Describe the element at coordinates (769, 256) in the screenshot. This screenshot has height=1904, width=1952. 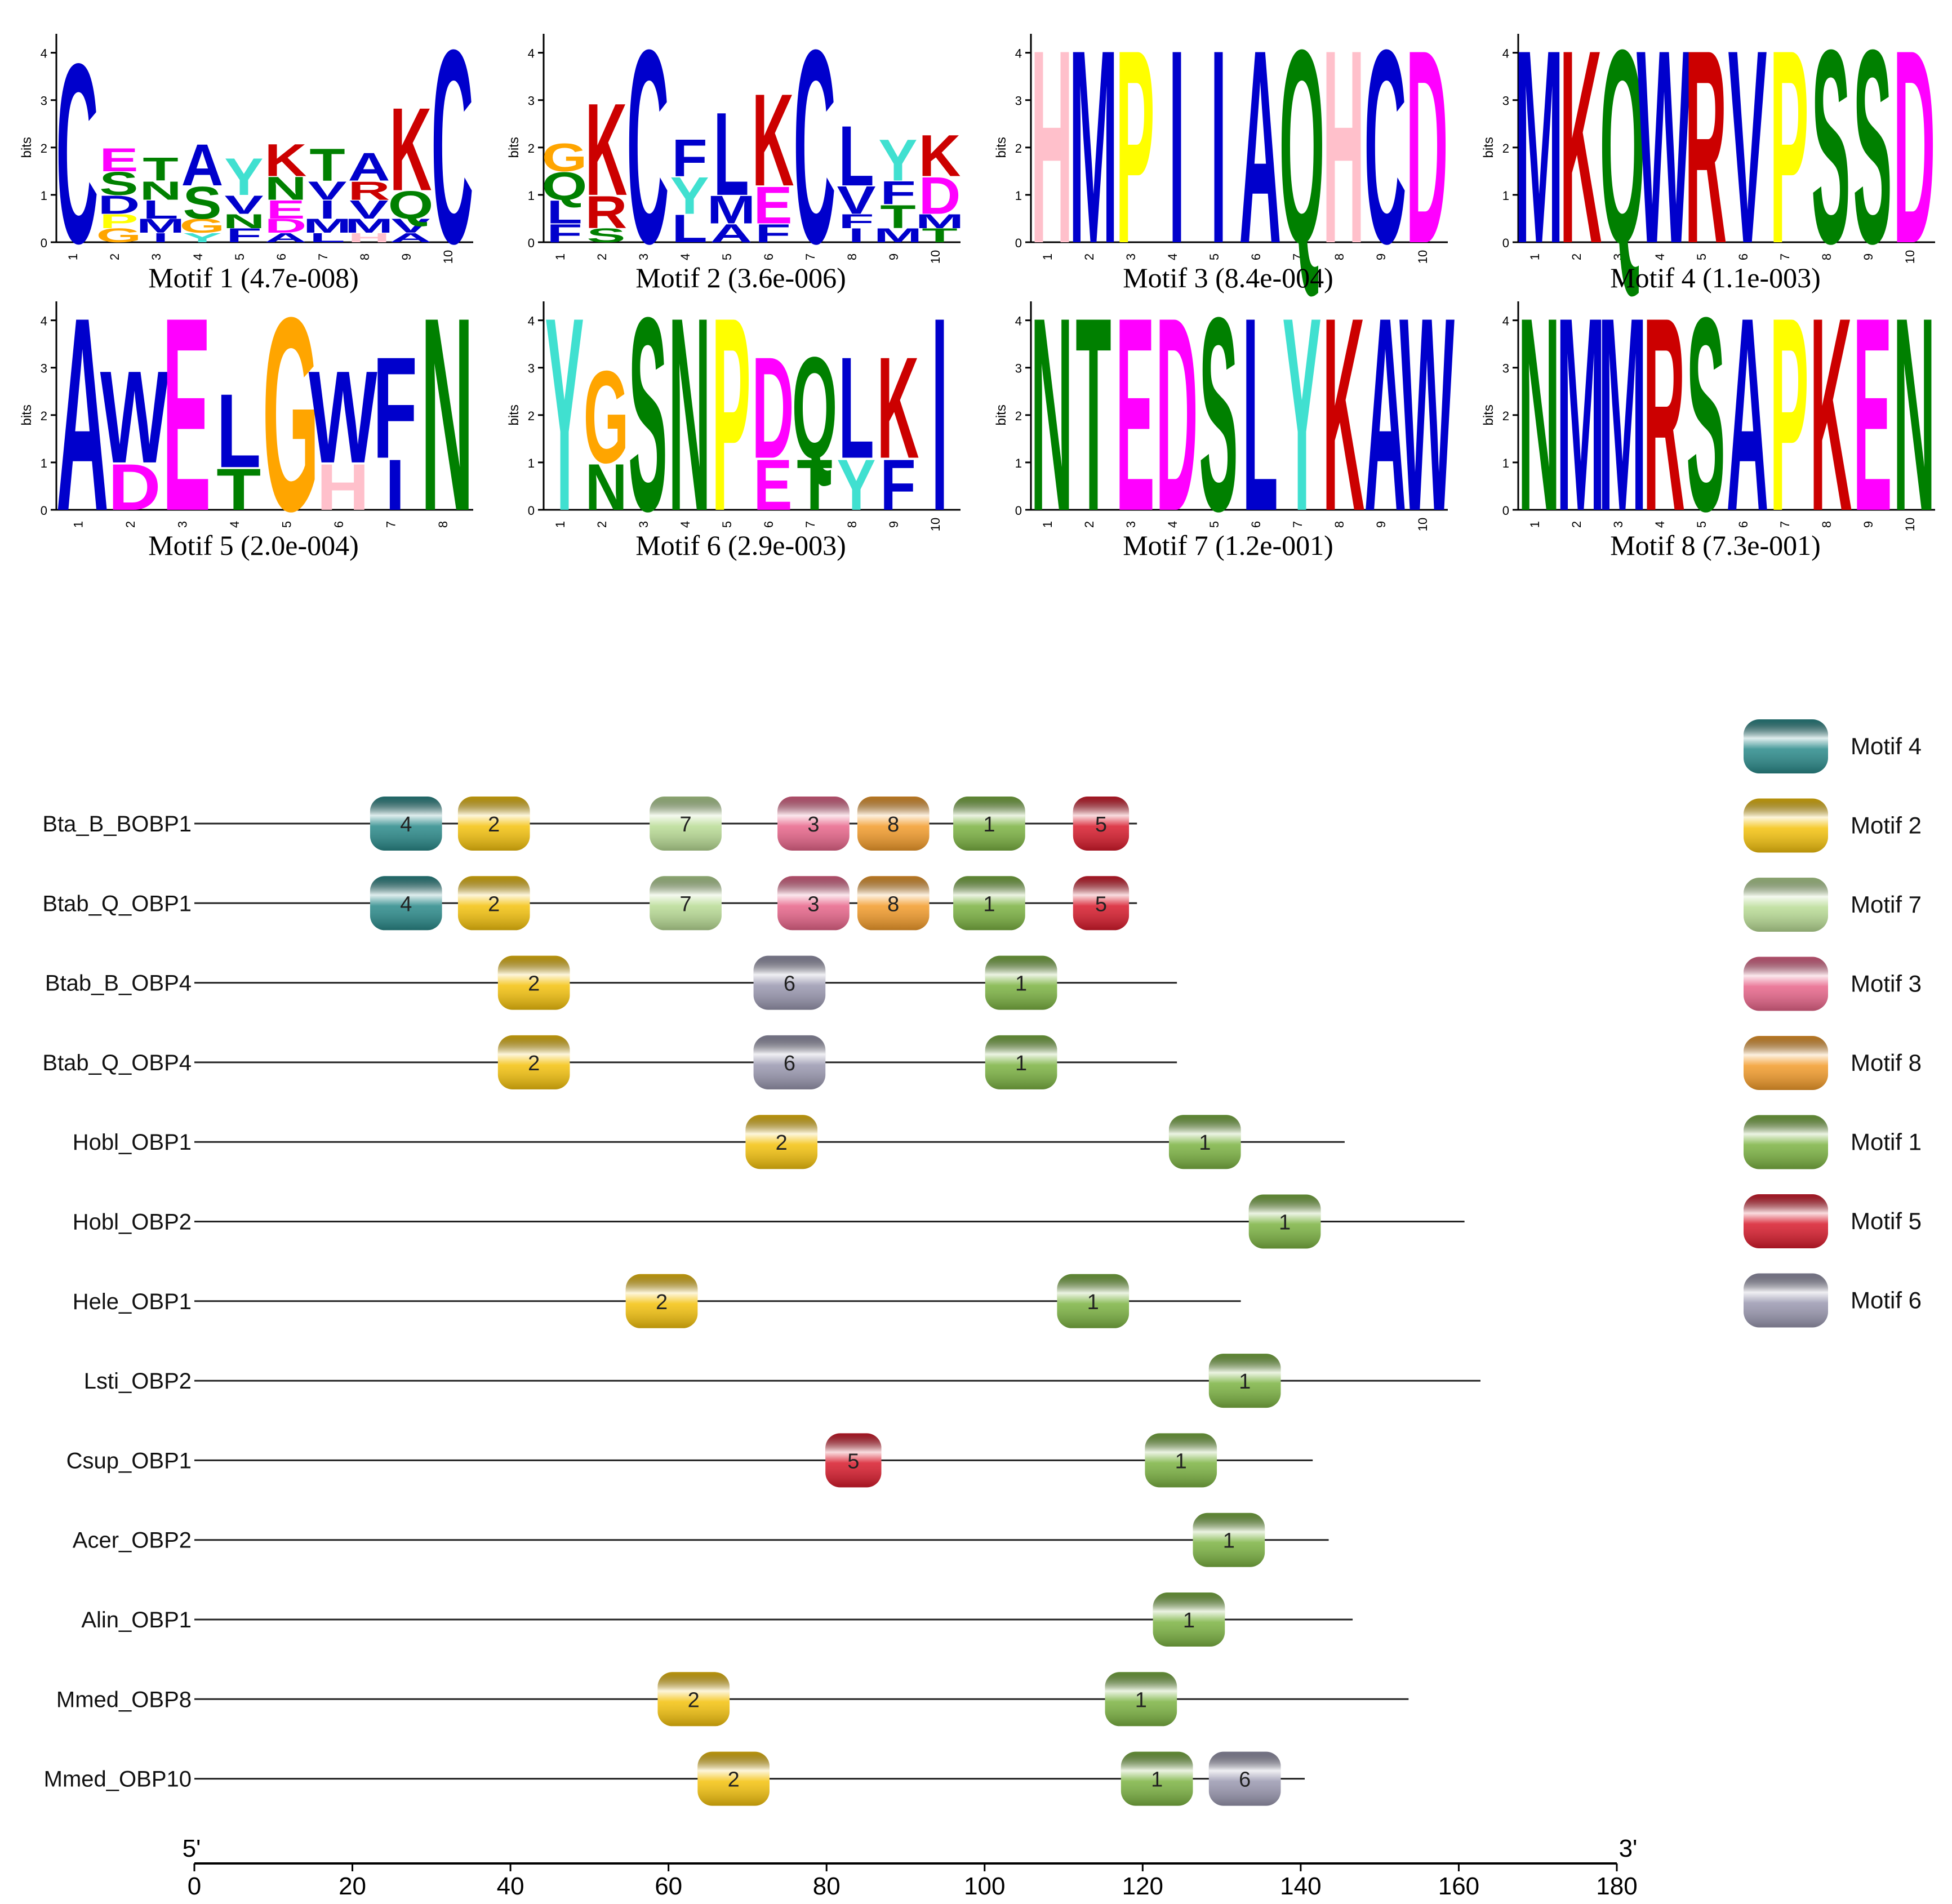
I see `logo-position-label: 6` at that location.